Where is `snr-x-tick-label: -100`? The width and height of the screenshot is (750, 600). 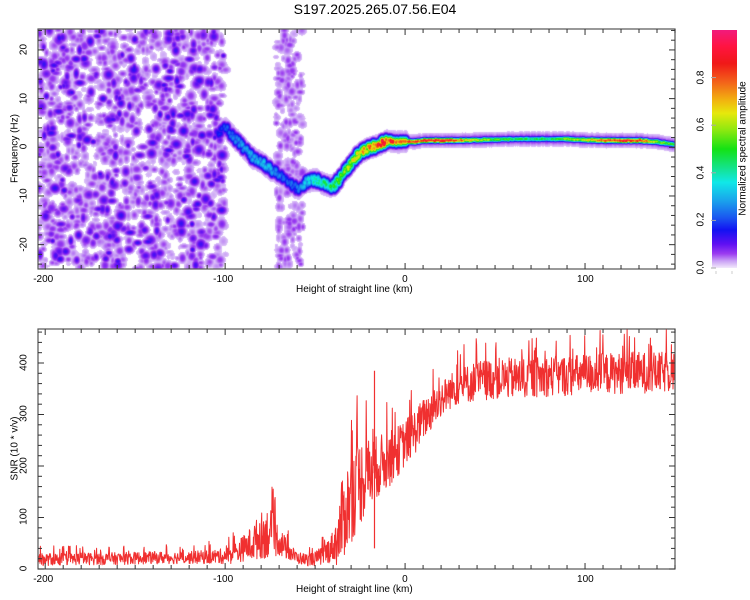 snr-x-tick-label: -100 is located at coordinates (223, 579).